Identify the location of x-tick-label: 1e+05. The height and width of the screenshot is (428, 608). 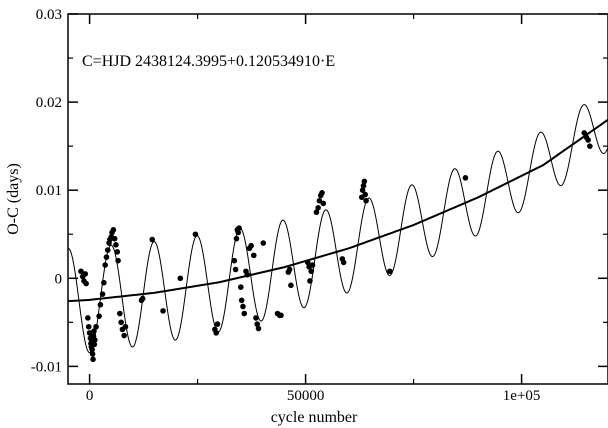
(522, 396).